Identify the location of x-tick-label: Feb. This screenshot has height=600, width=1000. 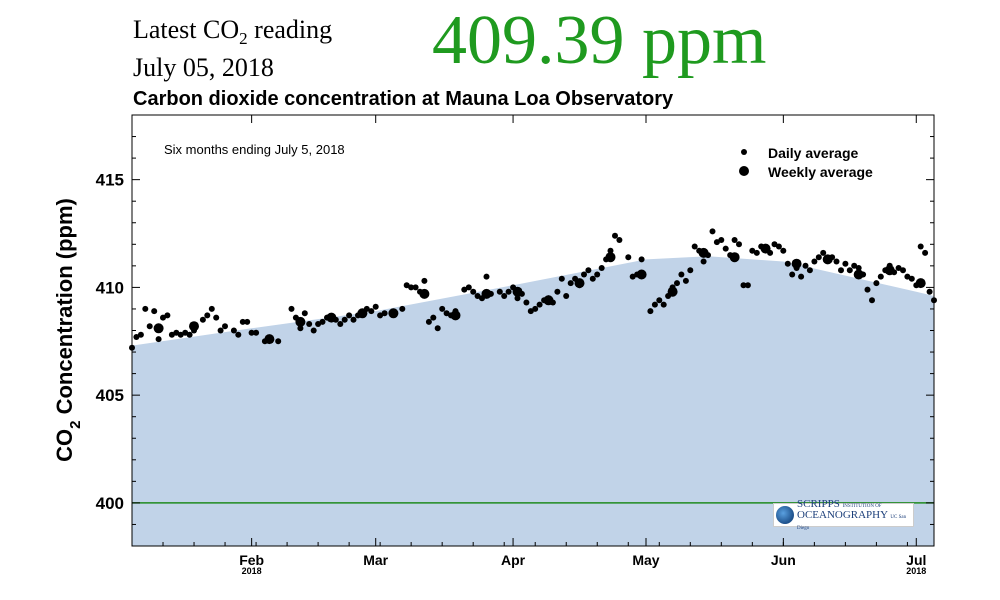
(251, 560).